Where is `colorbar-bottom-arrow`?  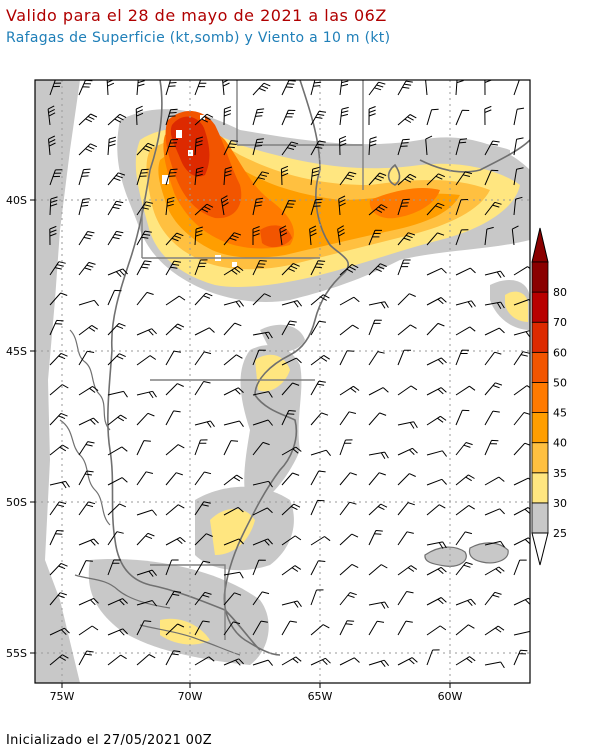
colorbar-bottom-arrow is located at coordinates (540, 549).